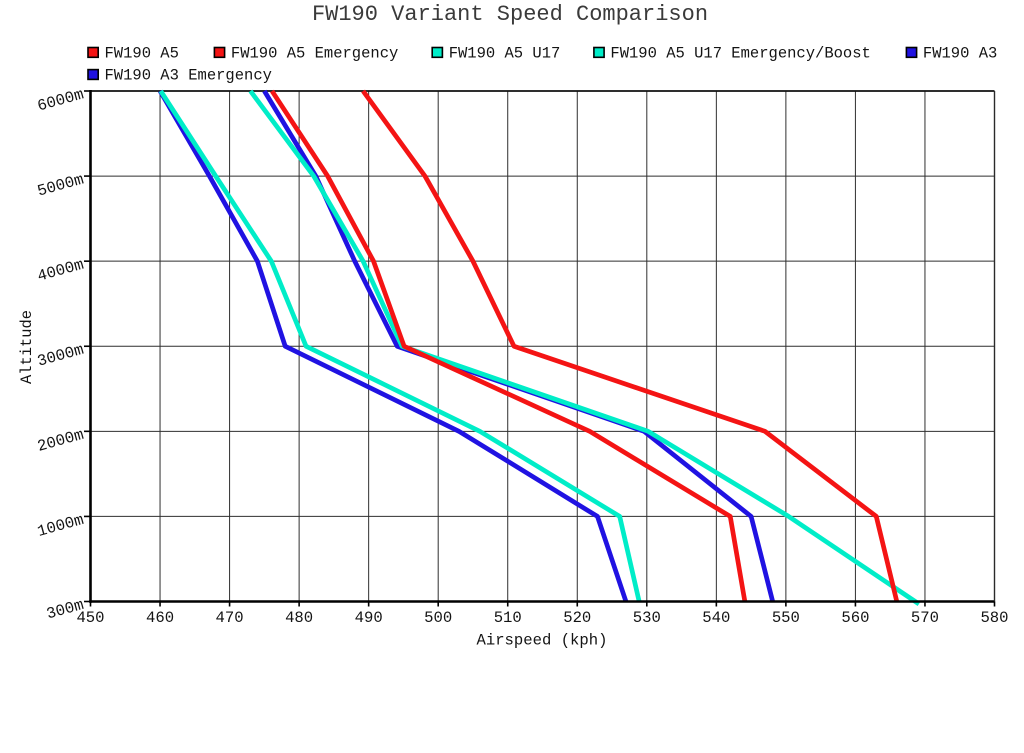 Image resolution: width=1024 pixels, height=753 pixels. Describe the element at coordinates (160, 618) in the screenshot. I see `svg-text: 460` at that location.